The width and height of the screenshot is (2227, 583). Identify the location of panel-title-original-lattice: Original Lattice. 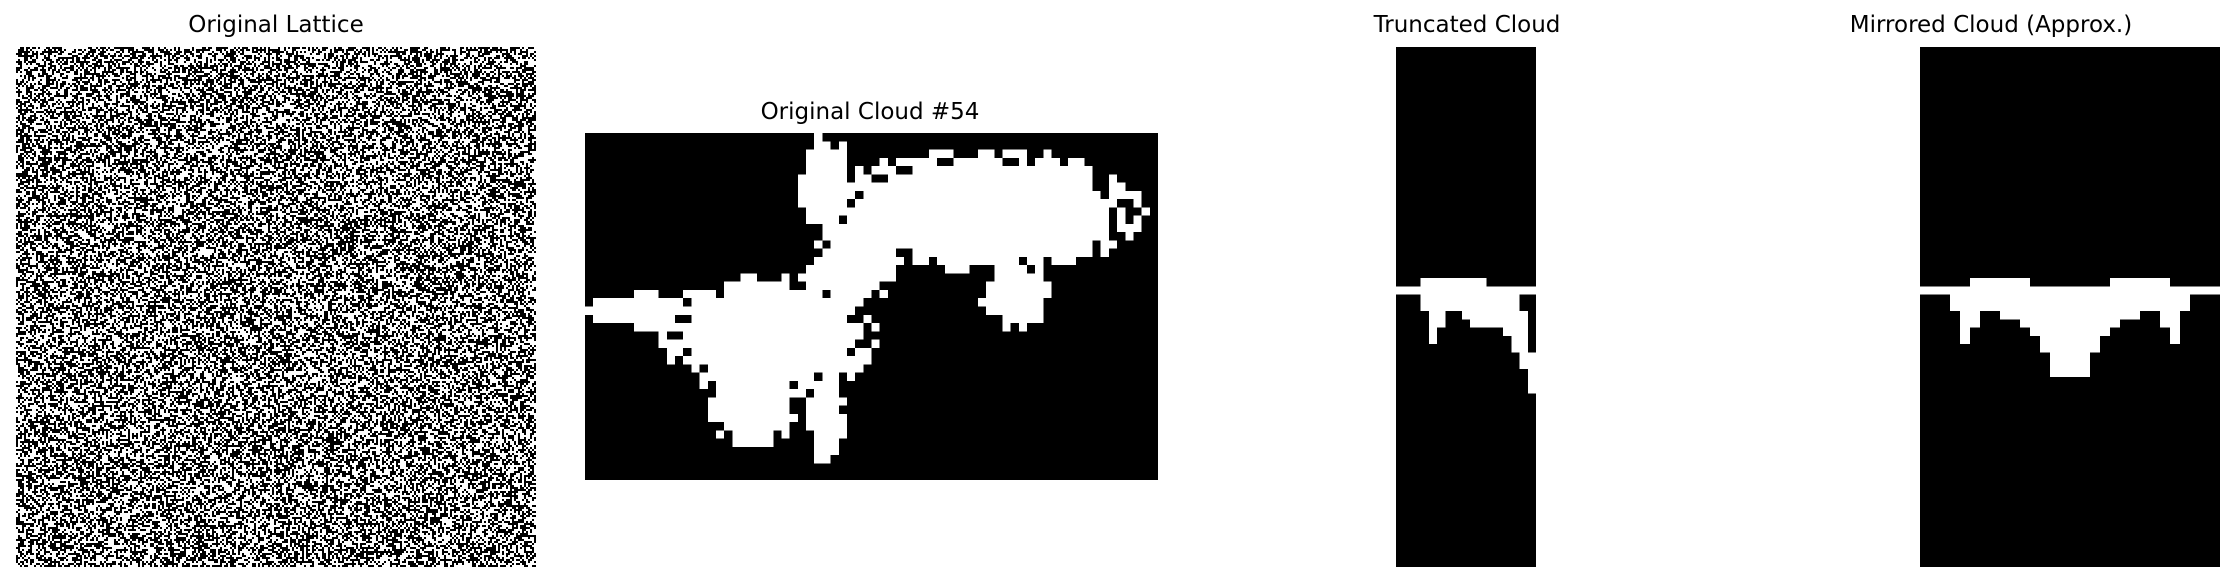
(276, 25).